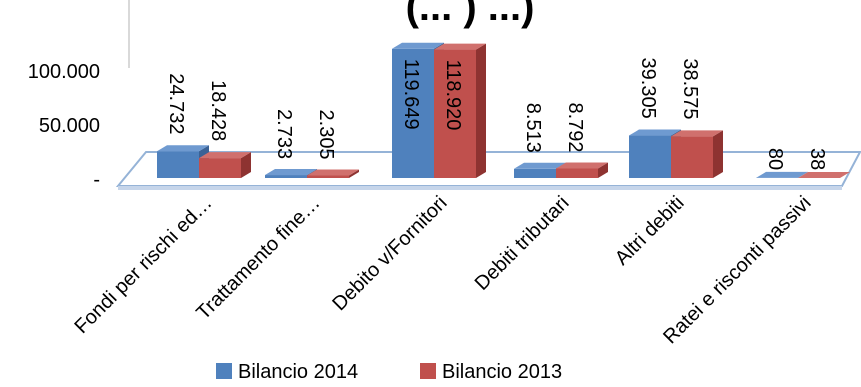 The height and width of the screenshot is (387, 861). What do you see at coordinates (502, 371) in the screenshot?
I see `legend-label: Bilancio 2013` at bounding box center [502, 371].